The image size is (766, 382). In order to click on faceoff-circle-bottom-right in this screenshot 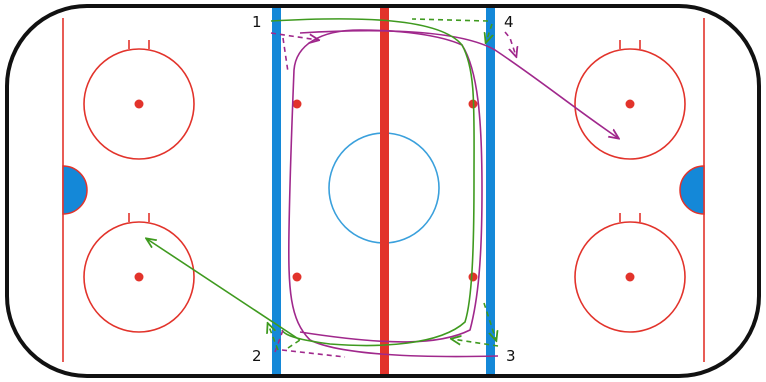, I will do `click(630, 273)`.